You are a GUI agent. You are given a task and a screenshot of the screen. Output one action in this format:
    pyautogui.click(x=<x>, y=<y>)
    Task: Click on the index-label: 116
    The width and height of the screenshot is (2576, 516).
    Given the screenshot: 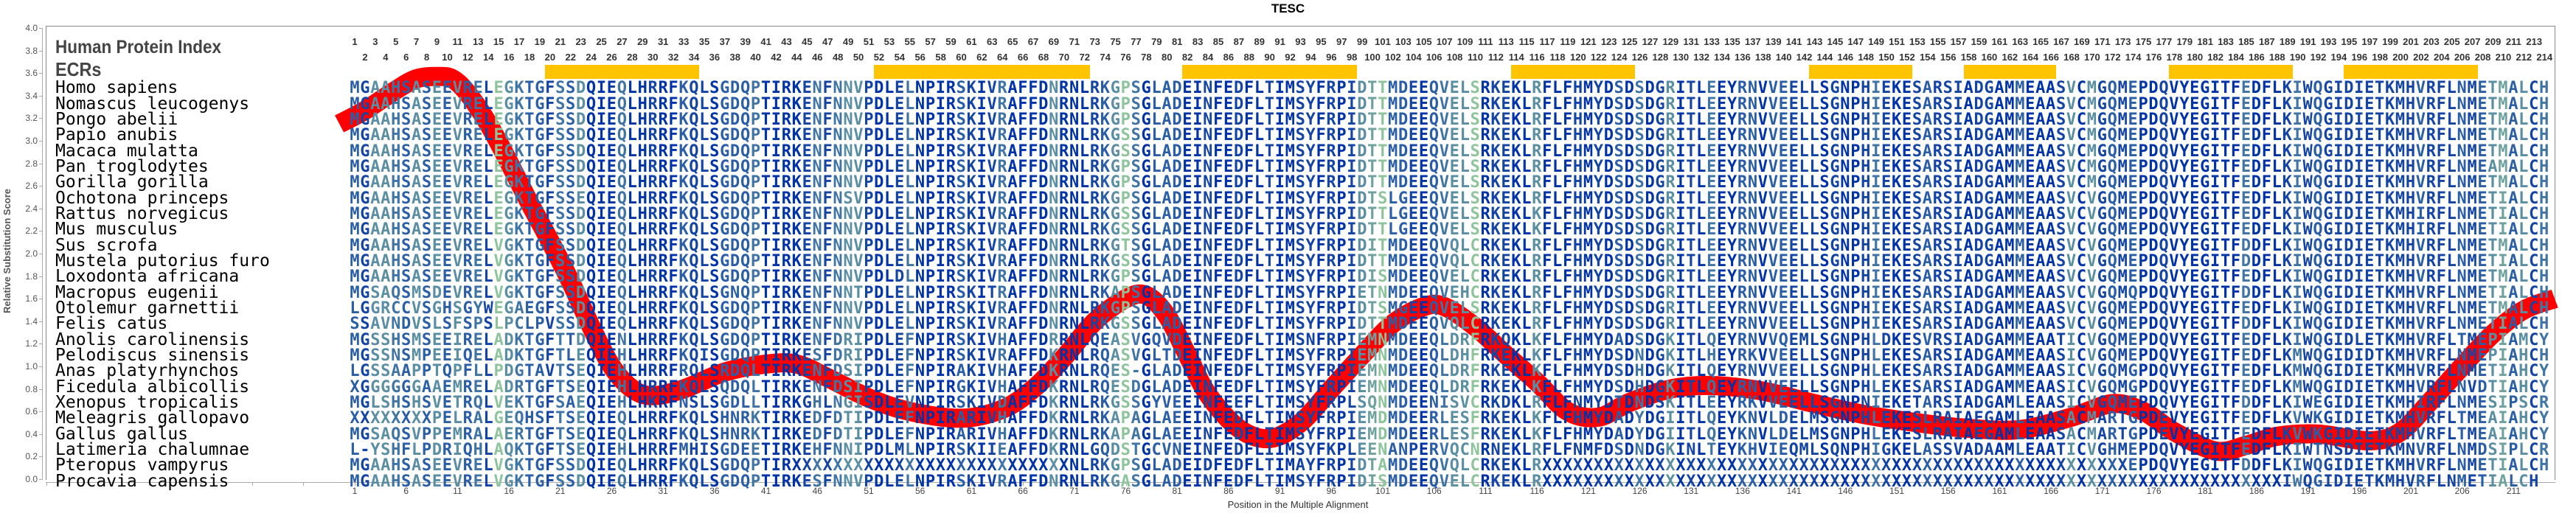 What is the action you would take?
    pyautogui.click(x=1537, y=57)
    